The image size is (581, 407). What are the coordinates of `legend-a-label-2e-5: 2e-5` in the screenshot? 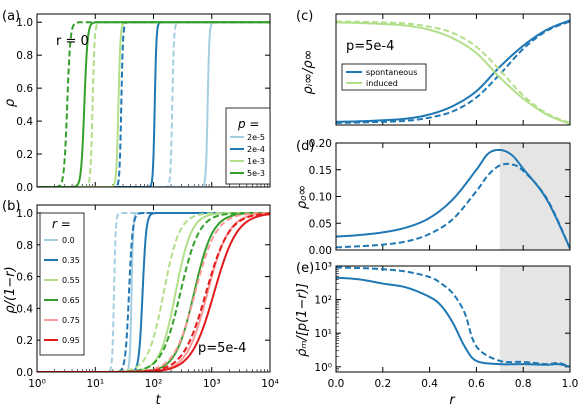 It's located at (256, 137).